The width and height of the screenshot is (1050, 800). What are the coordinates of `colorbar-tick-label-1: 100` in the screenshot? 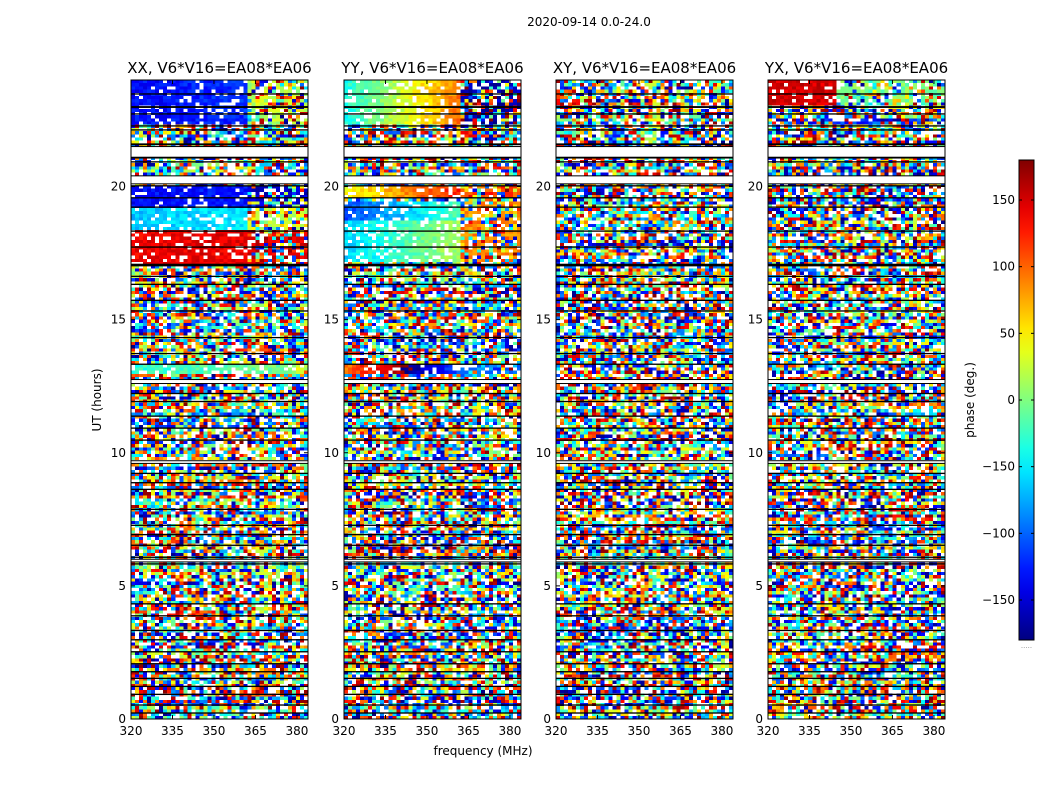 It's located at (1003, 267).